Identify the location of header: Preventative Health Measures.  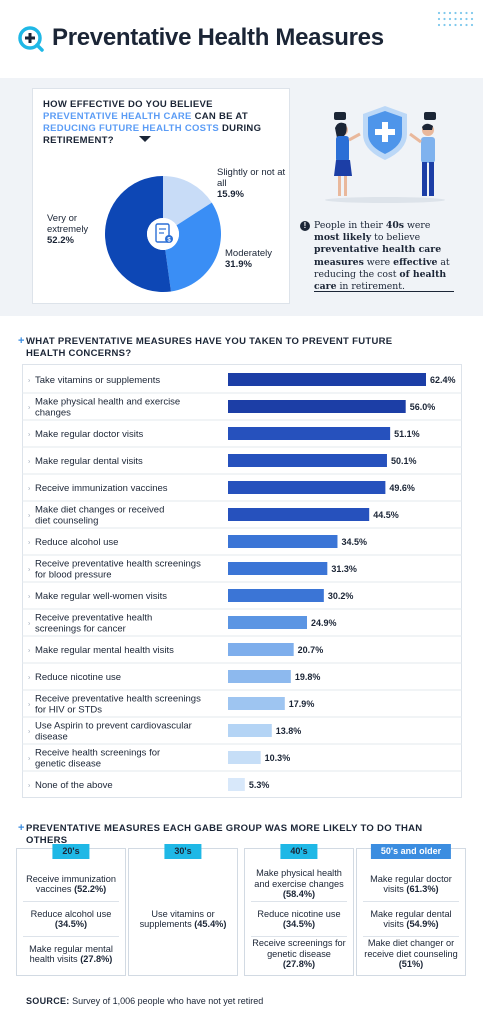
(241, 39).